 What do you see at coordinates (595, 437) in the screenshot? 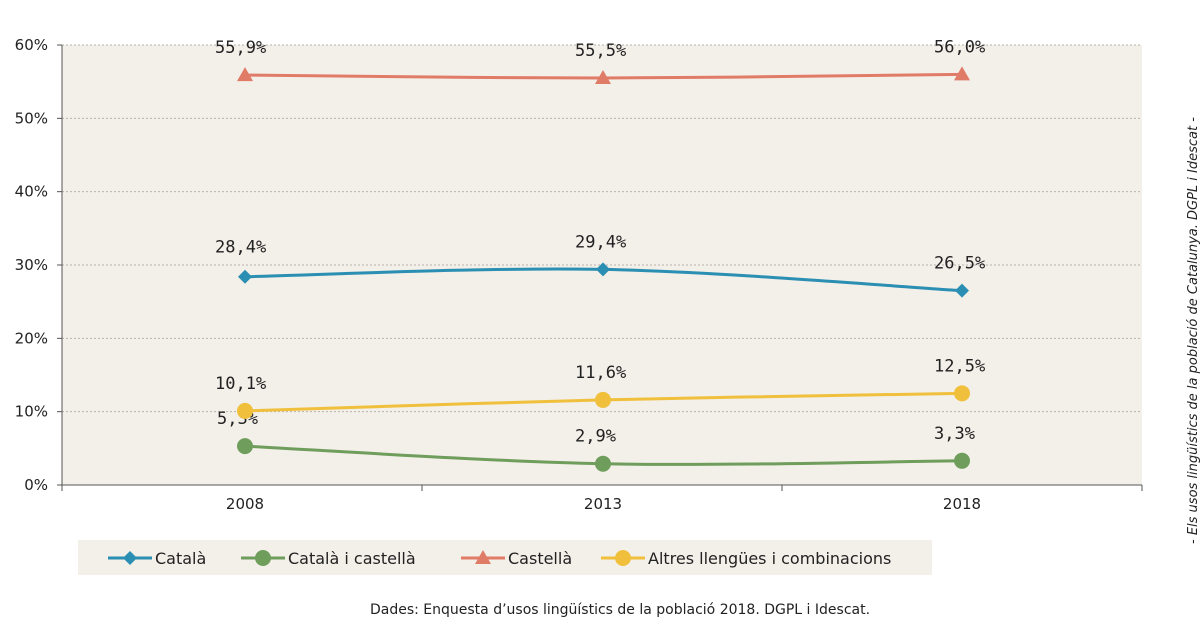
I see `data-label: 2,9%` at bounding box center [595, 437].